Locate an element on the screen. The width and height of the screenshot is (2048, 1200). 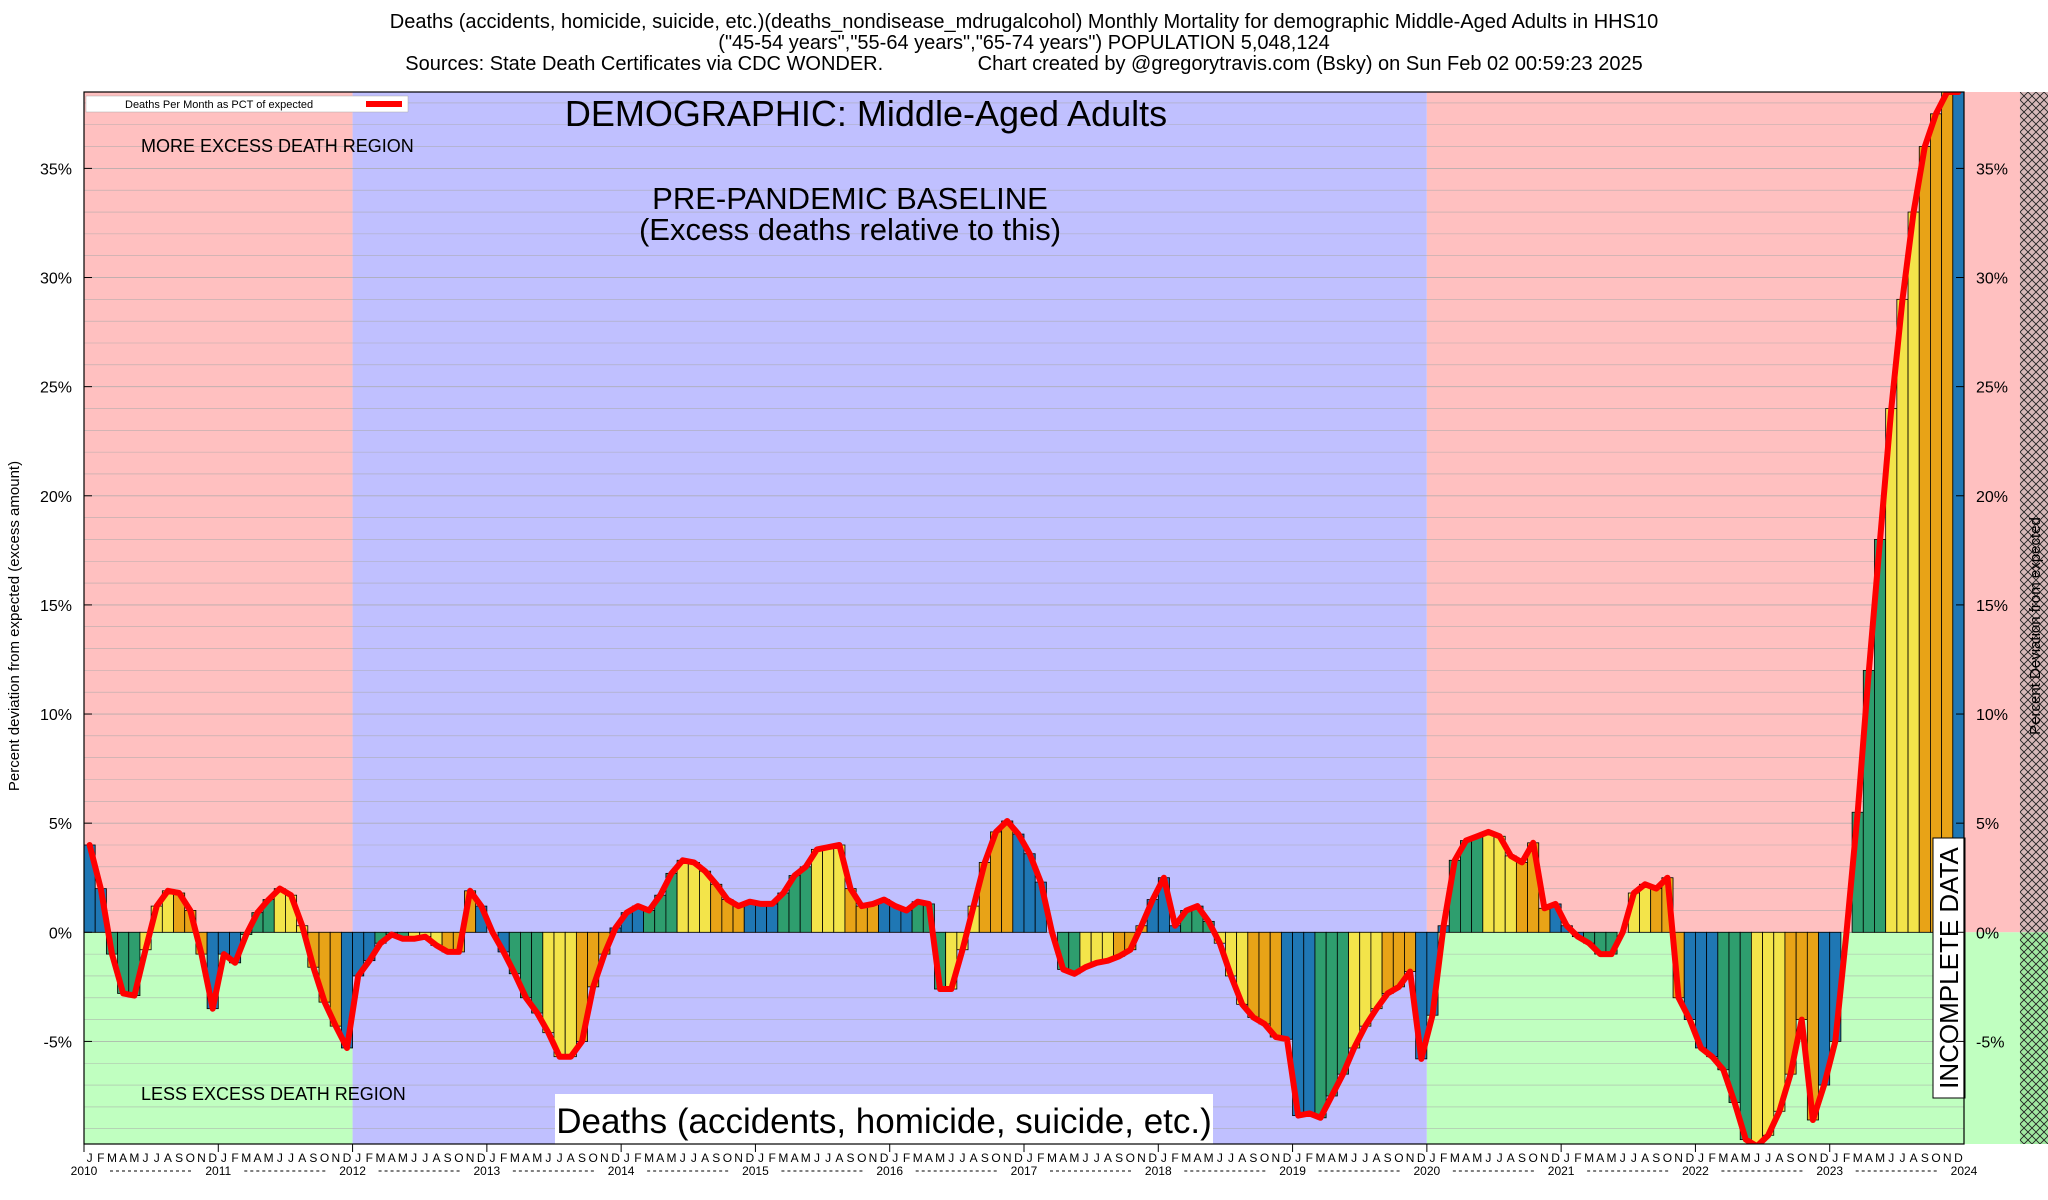
xtick-year-label: 2024 is located at coordinates (1964, 1171).